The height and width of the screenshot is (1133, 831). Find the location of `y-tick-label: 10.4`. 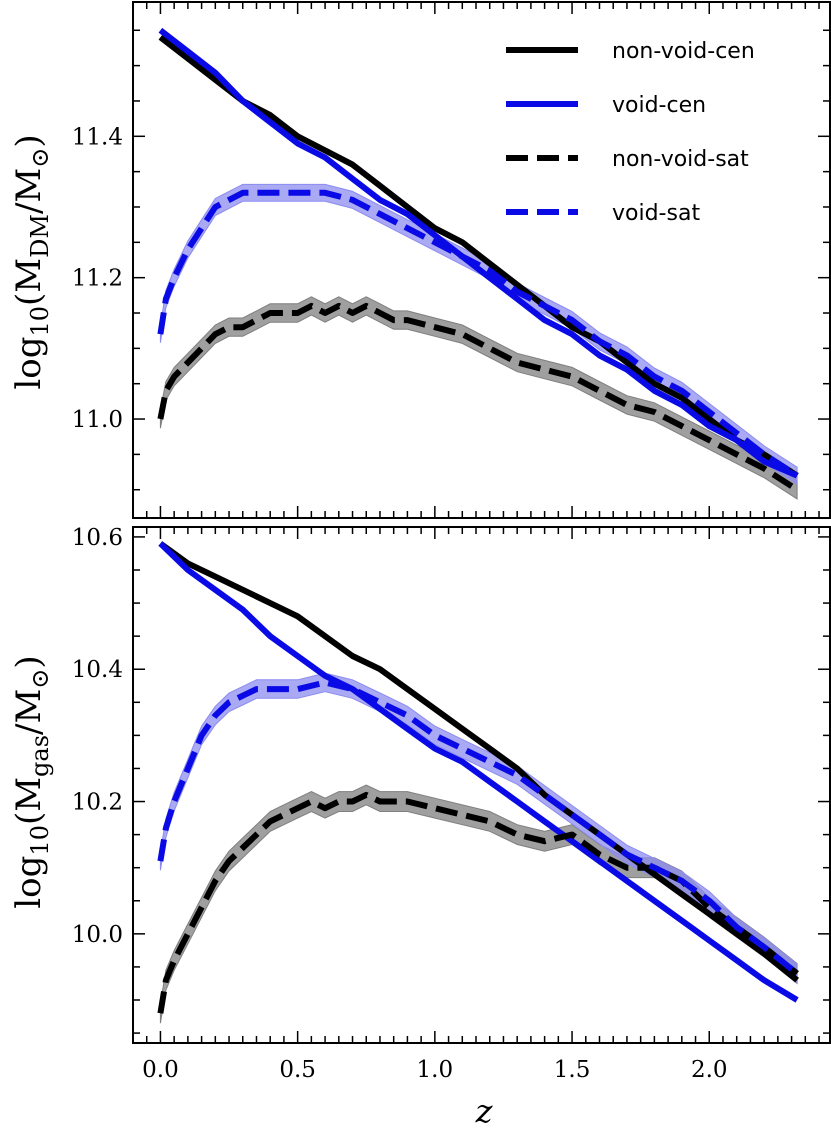

y-tick-label: 10.4 is located at coordinates (97, 670).